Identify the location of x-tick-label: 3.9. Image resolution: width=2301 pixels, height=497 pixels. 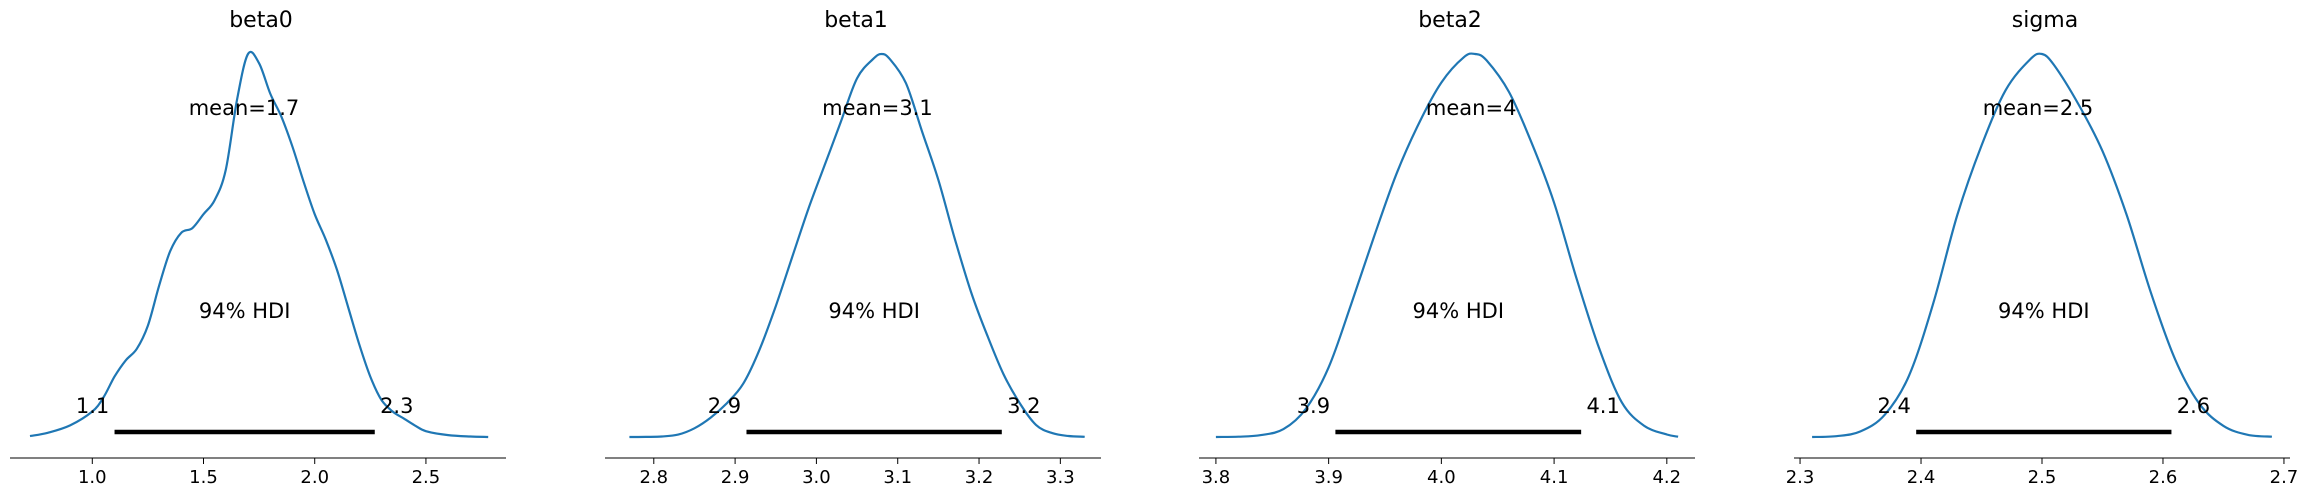
(1328, 477).